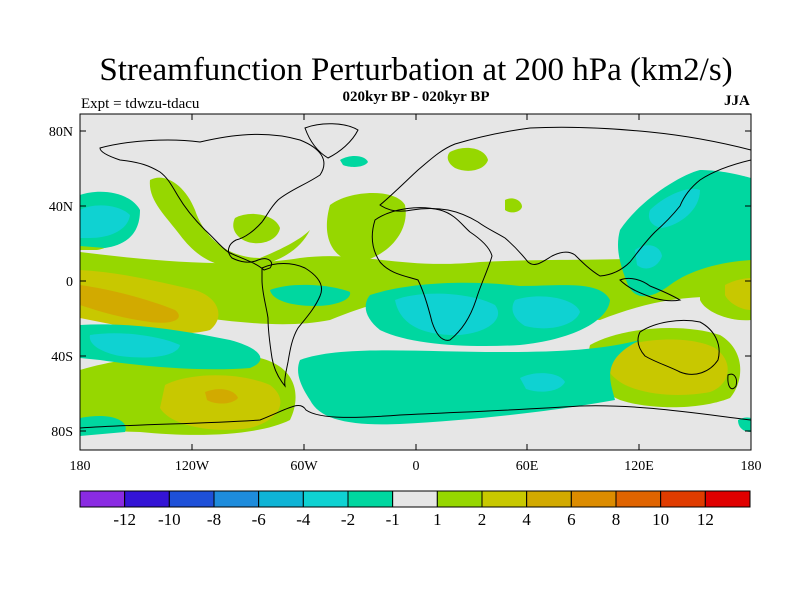  What do you see at coordinates (62, 357) in the screenshot?
I see `lat-tick-label: 40S` at bounding box center [62, 357].